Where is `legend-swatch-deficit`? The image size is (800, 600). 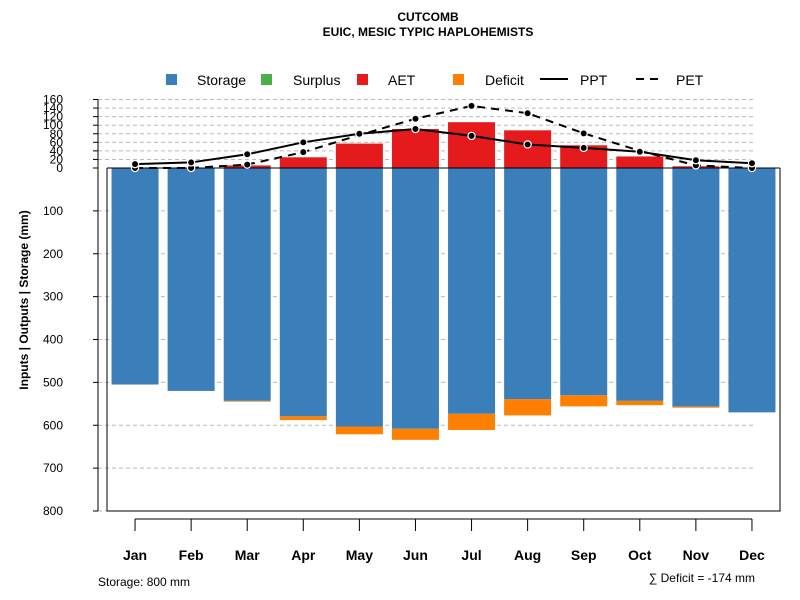
legend-swatch-deficit is located at coordinates (458, 79).